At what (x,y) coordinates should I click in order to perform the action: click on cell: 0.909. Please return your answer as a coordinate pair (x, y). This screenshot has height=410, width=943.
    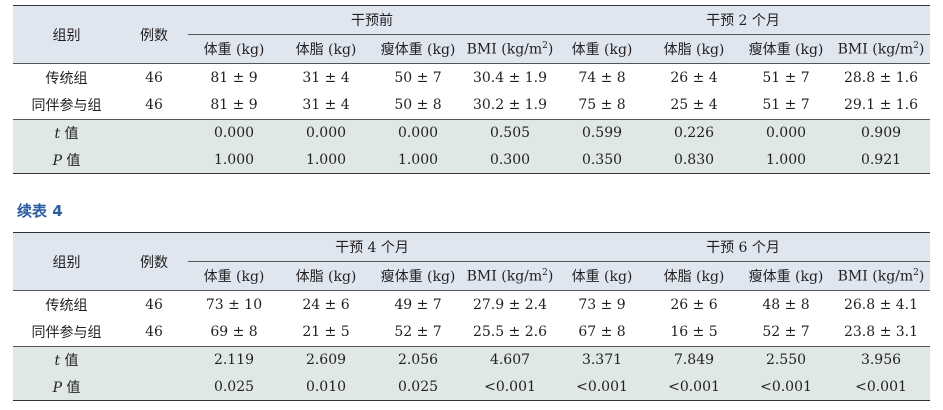
    Looking at the image, I should click on (881, 133).